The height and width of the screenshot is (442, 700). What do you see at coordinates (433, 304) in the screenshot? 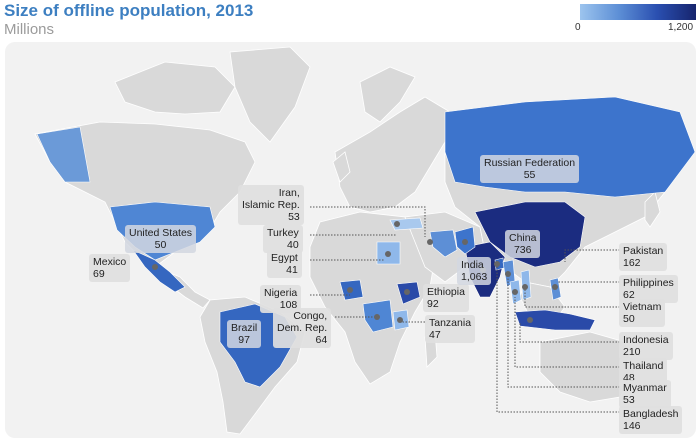
I see `label-ethiopia-value: 92` at bounding box center [433, 304].